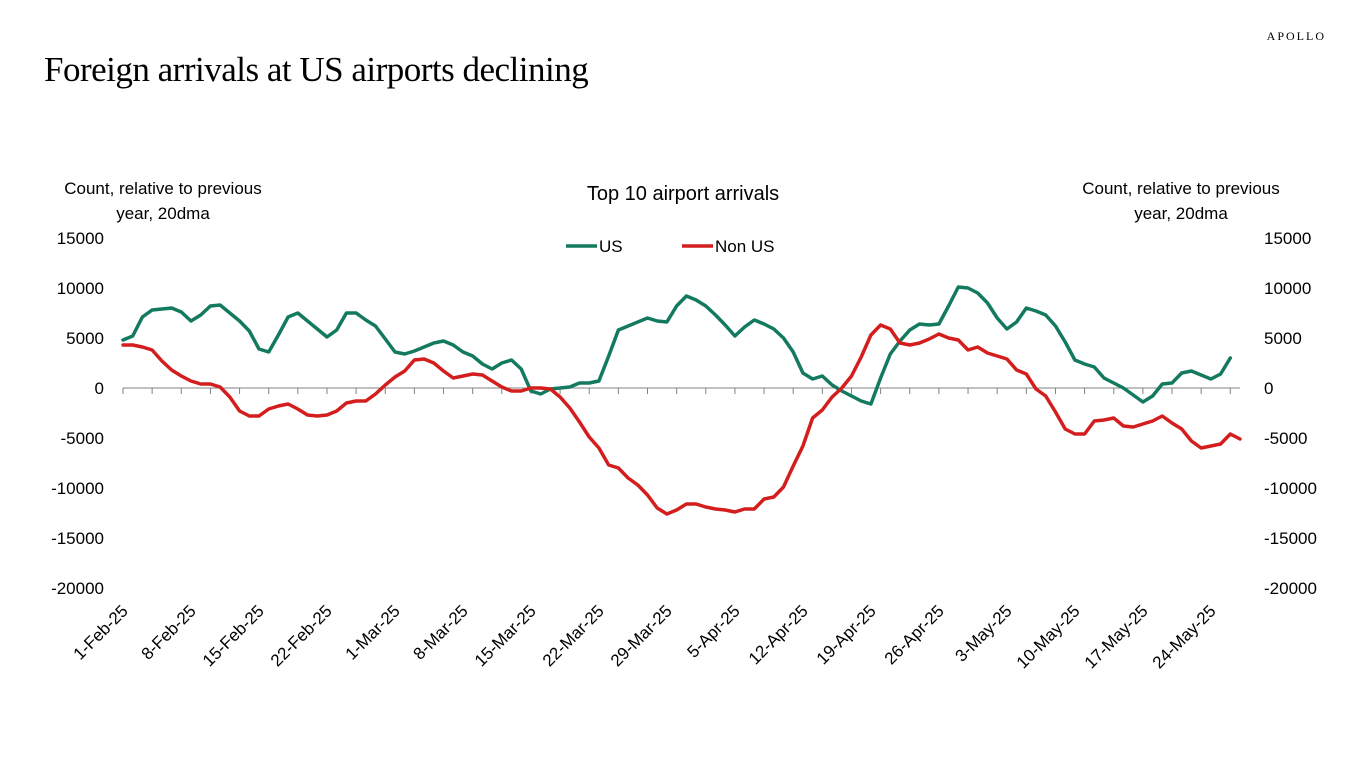 The image size is (1366, 768). Describe the element at coordinates (85, 338) in the screenshot. I see `left-tick-label: 5000` at that location.